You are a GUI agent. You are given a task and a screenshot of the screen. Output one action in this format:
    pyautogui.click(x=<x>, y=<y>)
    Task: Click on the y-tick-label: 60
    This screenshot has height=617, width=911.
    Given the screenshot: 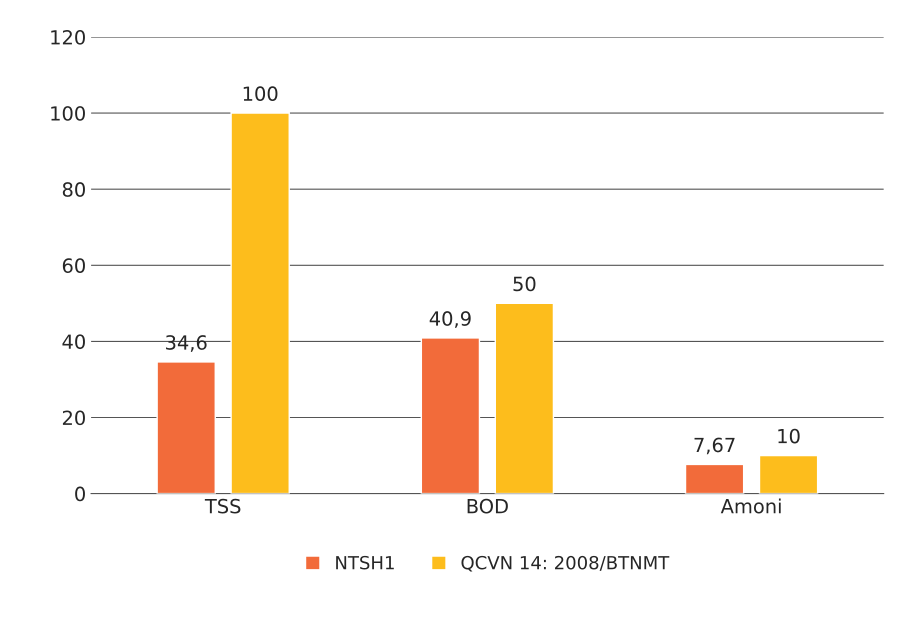 What is the action you would take?
    pyautogui.click(x=73, y=265)
    